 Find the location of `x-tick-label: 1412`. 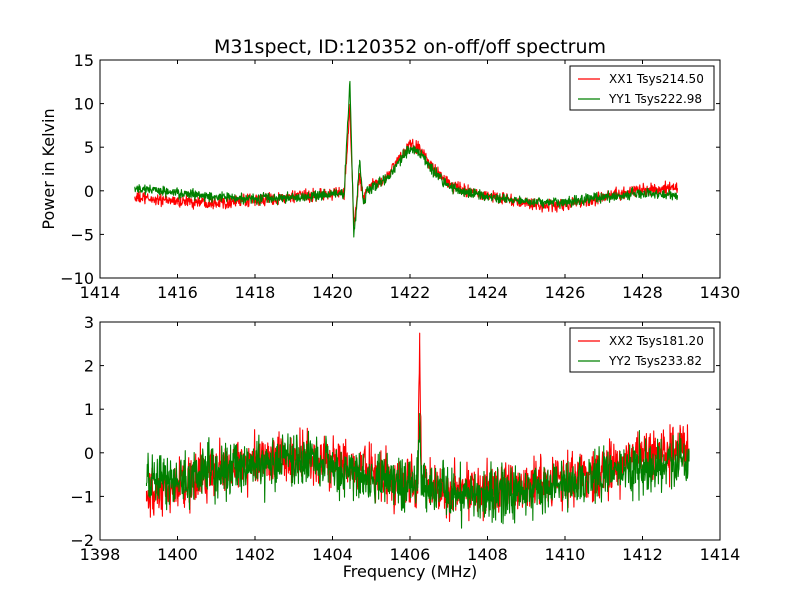

x-tick-label: 1412 is located at coordinates (642, 554).